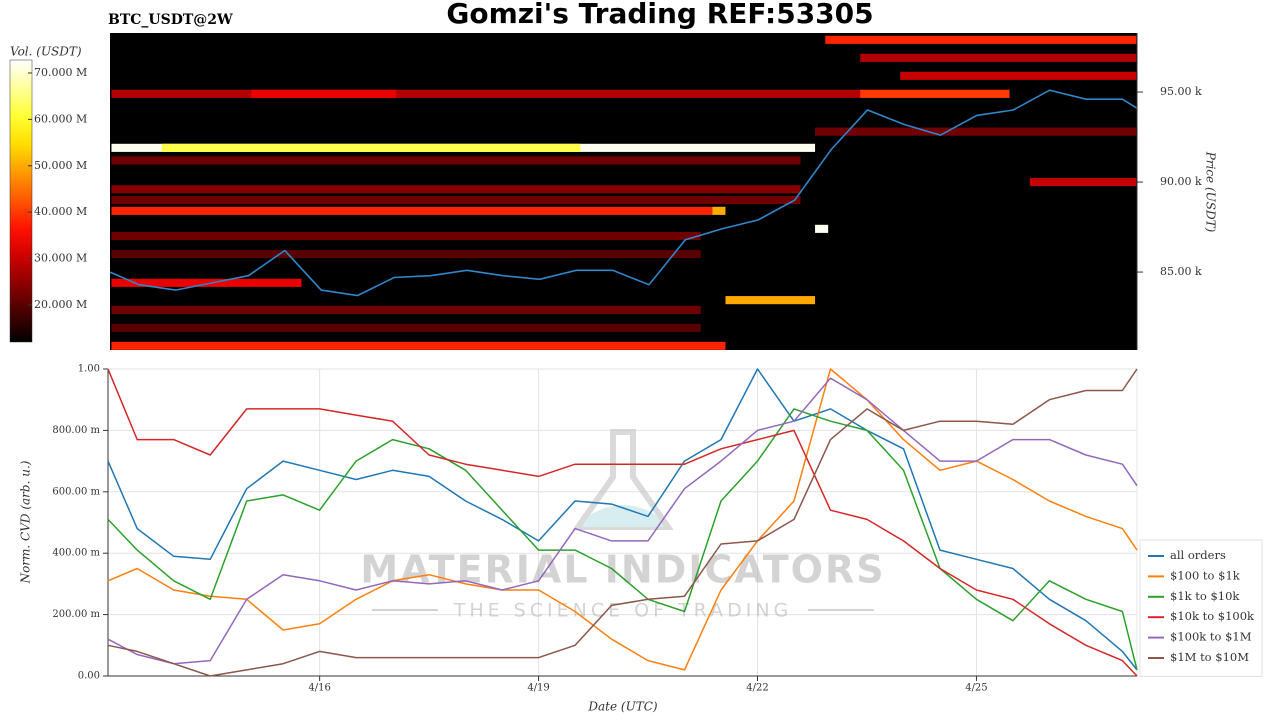 The width and height of the screenshot is (1280, 720). Describe the element at coordinates (1211, 192) in the screenshot. I see `y-axis-label: Price (USDT)` at that location.